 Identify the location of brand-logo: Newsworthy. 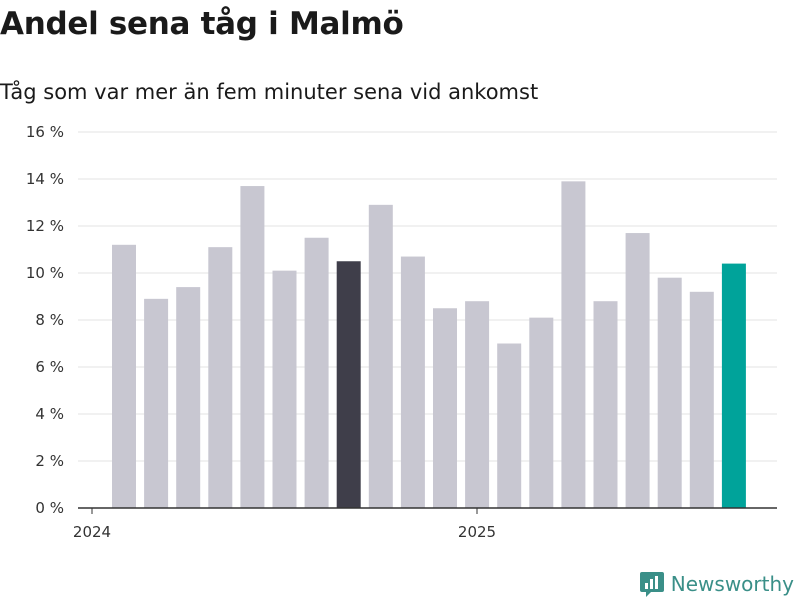
(716, 584).